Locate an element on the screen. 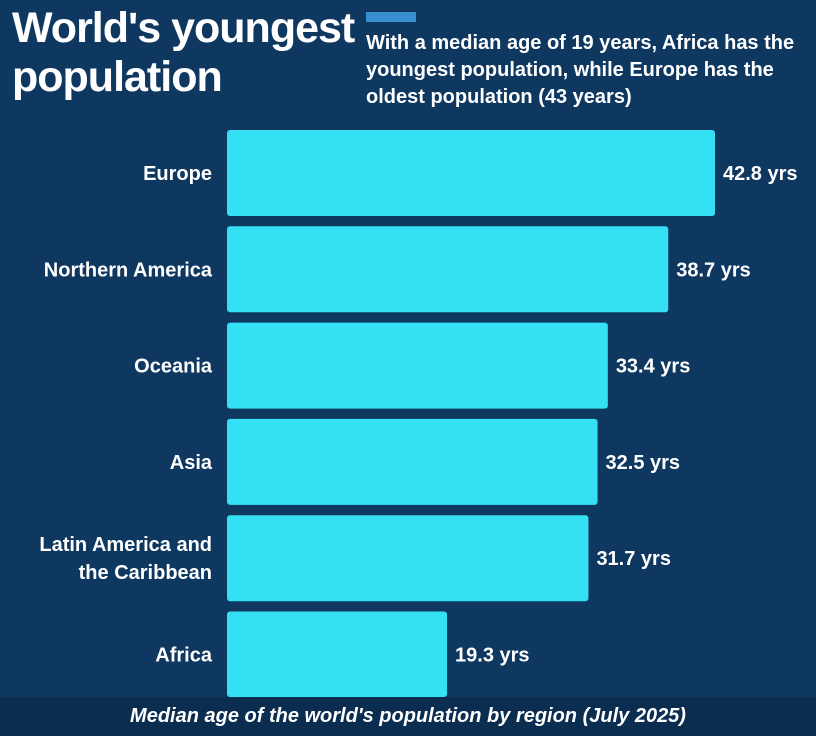 This screenshot has width=816, height=736. category-label-0-line-0: Europe is located at coordinates (177, 174).